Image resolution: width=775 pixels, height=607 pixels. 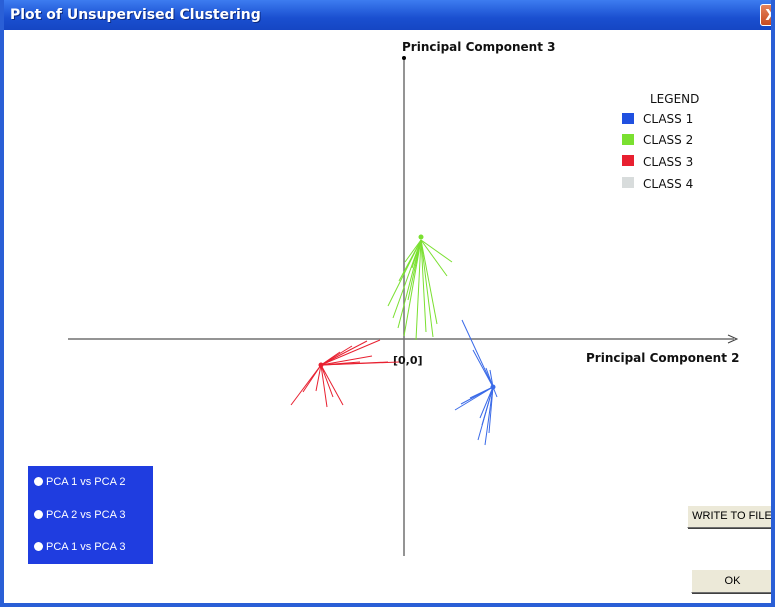 What do you see at coordinates (662, 358) in the screenshot?
I see `x-axis-label: Principal Component 2` at bounding box center [662, 358].